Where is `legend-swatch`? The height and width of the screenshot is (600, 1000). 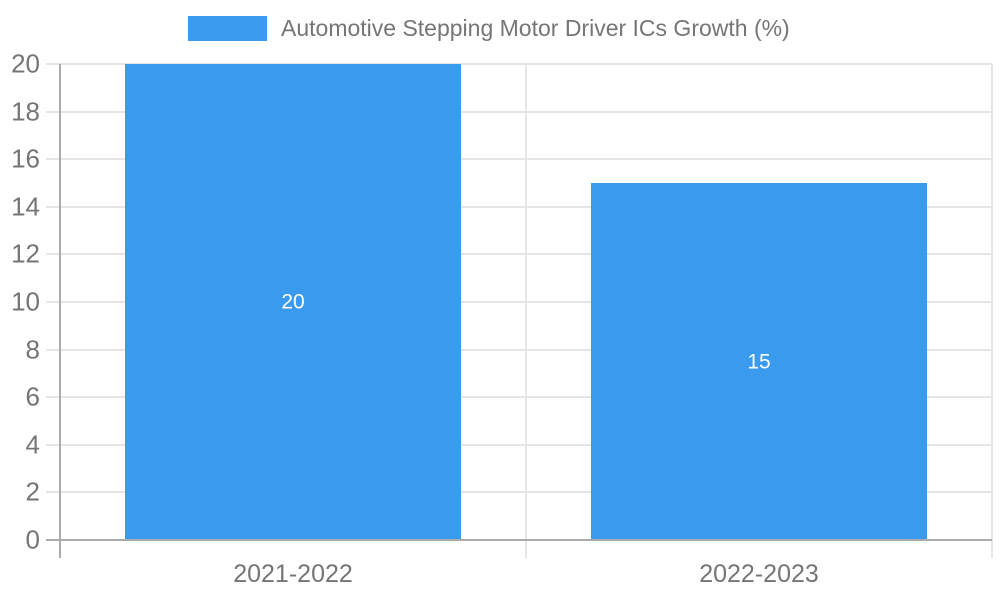
legend-swatch is located at coordinates (227, 28).